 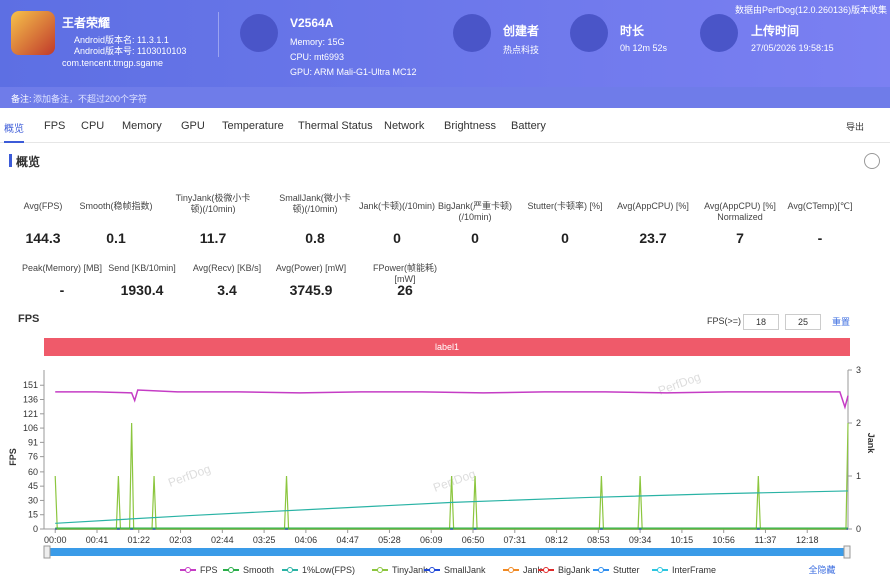 I want to click on upload-time: 27/05/2026 19:58:15, so click(x=792, y=48).